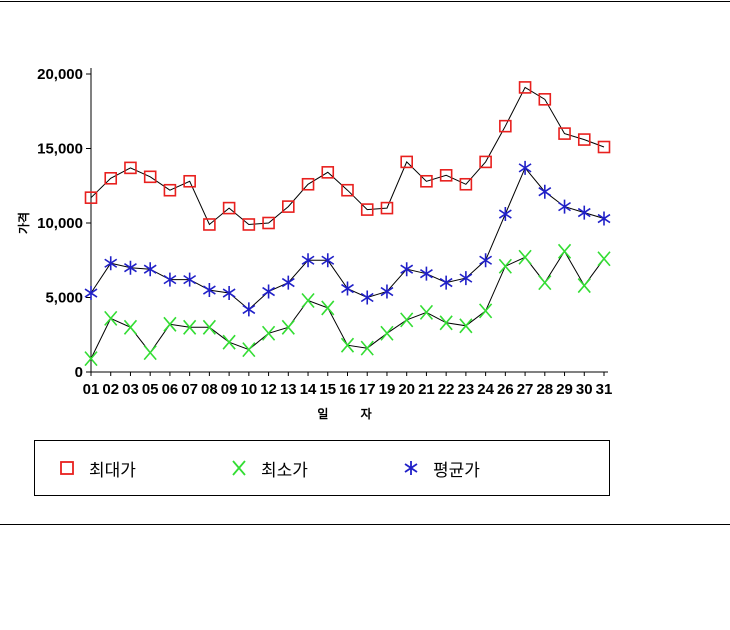 This screenshot has height=630, width=730. Describe the element at coordinates (308, 389) in the screenshot. I see `x-tick-label: 14` at that location.